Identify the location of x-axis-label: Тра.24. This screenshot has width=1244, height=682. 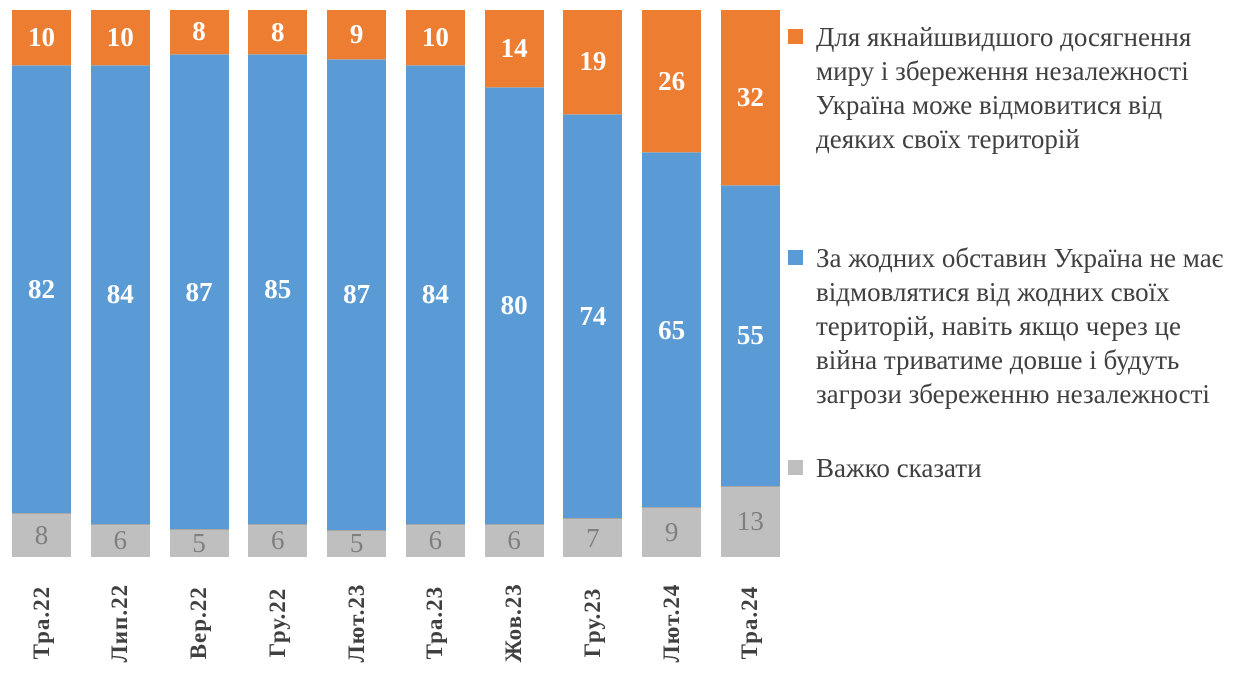
(750, 622).